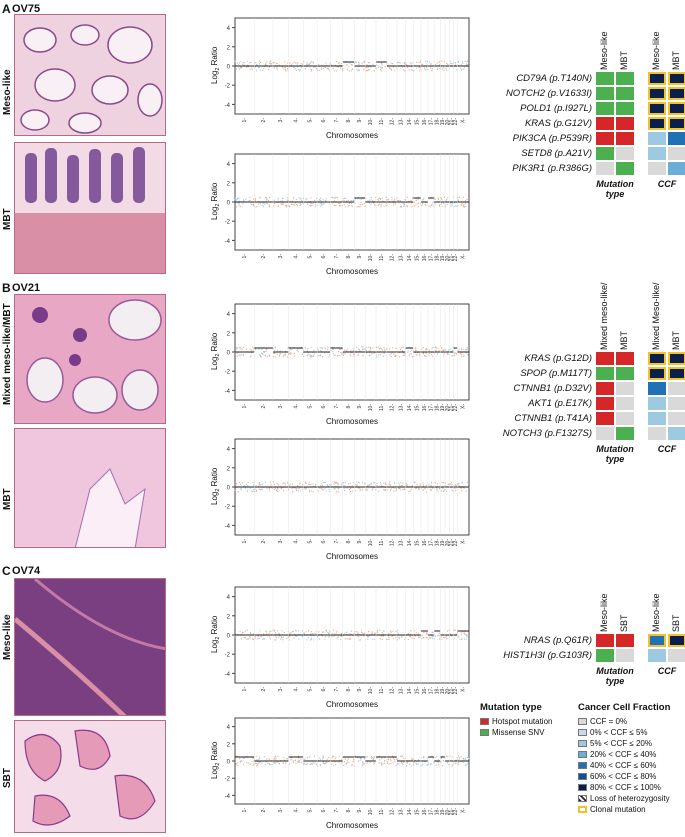 This screenshot has width=685, height=837. I want to click on chromosome-tick-label: 21-, so click(452, 543).